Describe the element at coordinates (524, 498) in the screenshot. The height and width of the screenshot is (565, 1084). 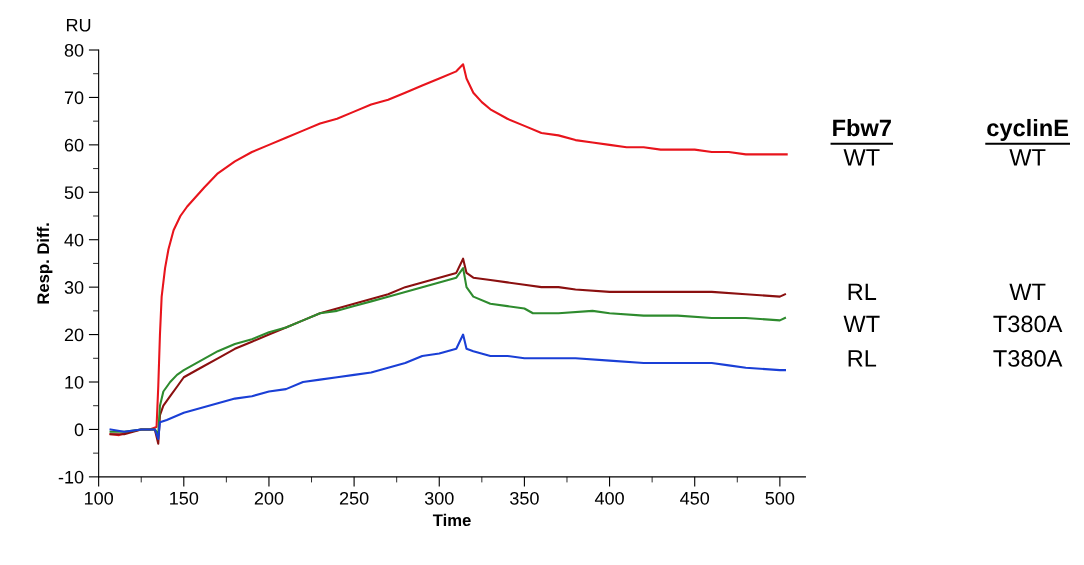
I see `x-tick-label: 350` at that location.